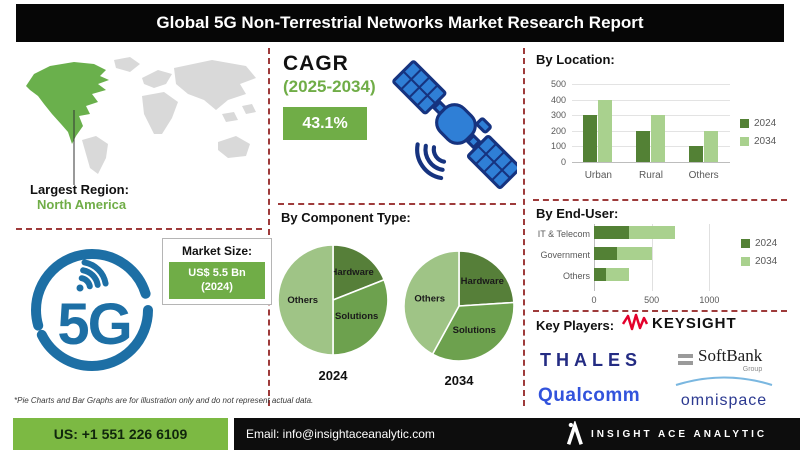 Image resolution: width=800 pixels, height=450 pixels. I want to click on footer-phone-badge: US: +1 551 226 6109, so click(120, 434).